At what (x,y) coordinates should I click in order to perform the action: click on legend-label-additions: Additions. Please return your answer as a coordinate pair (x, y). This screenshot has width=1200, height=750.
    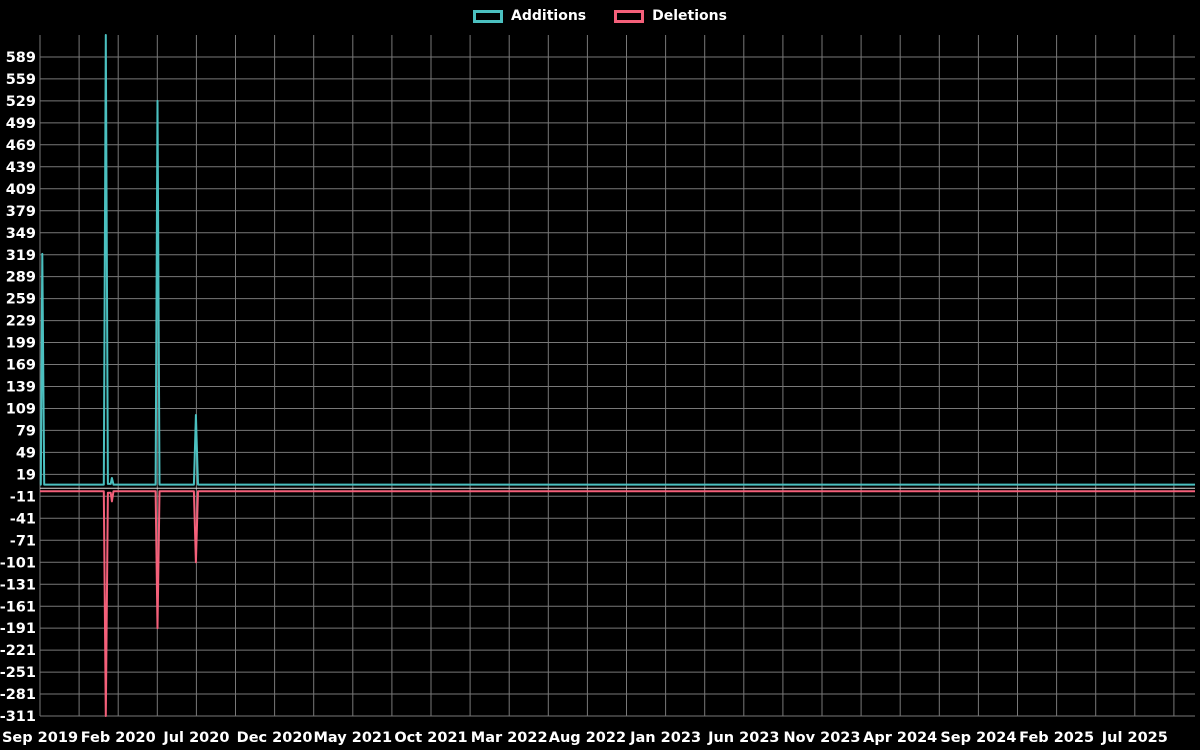
    Looking at the image, I should click on (549, 16).